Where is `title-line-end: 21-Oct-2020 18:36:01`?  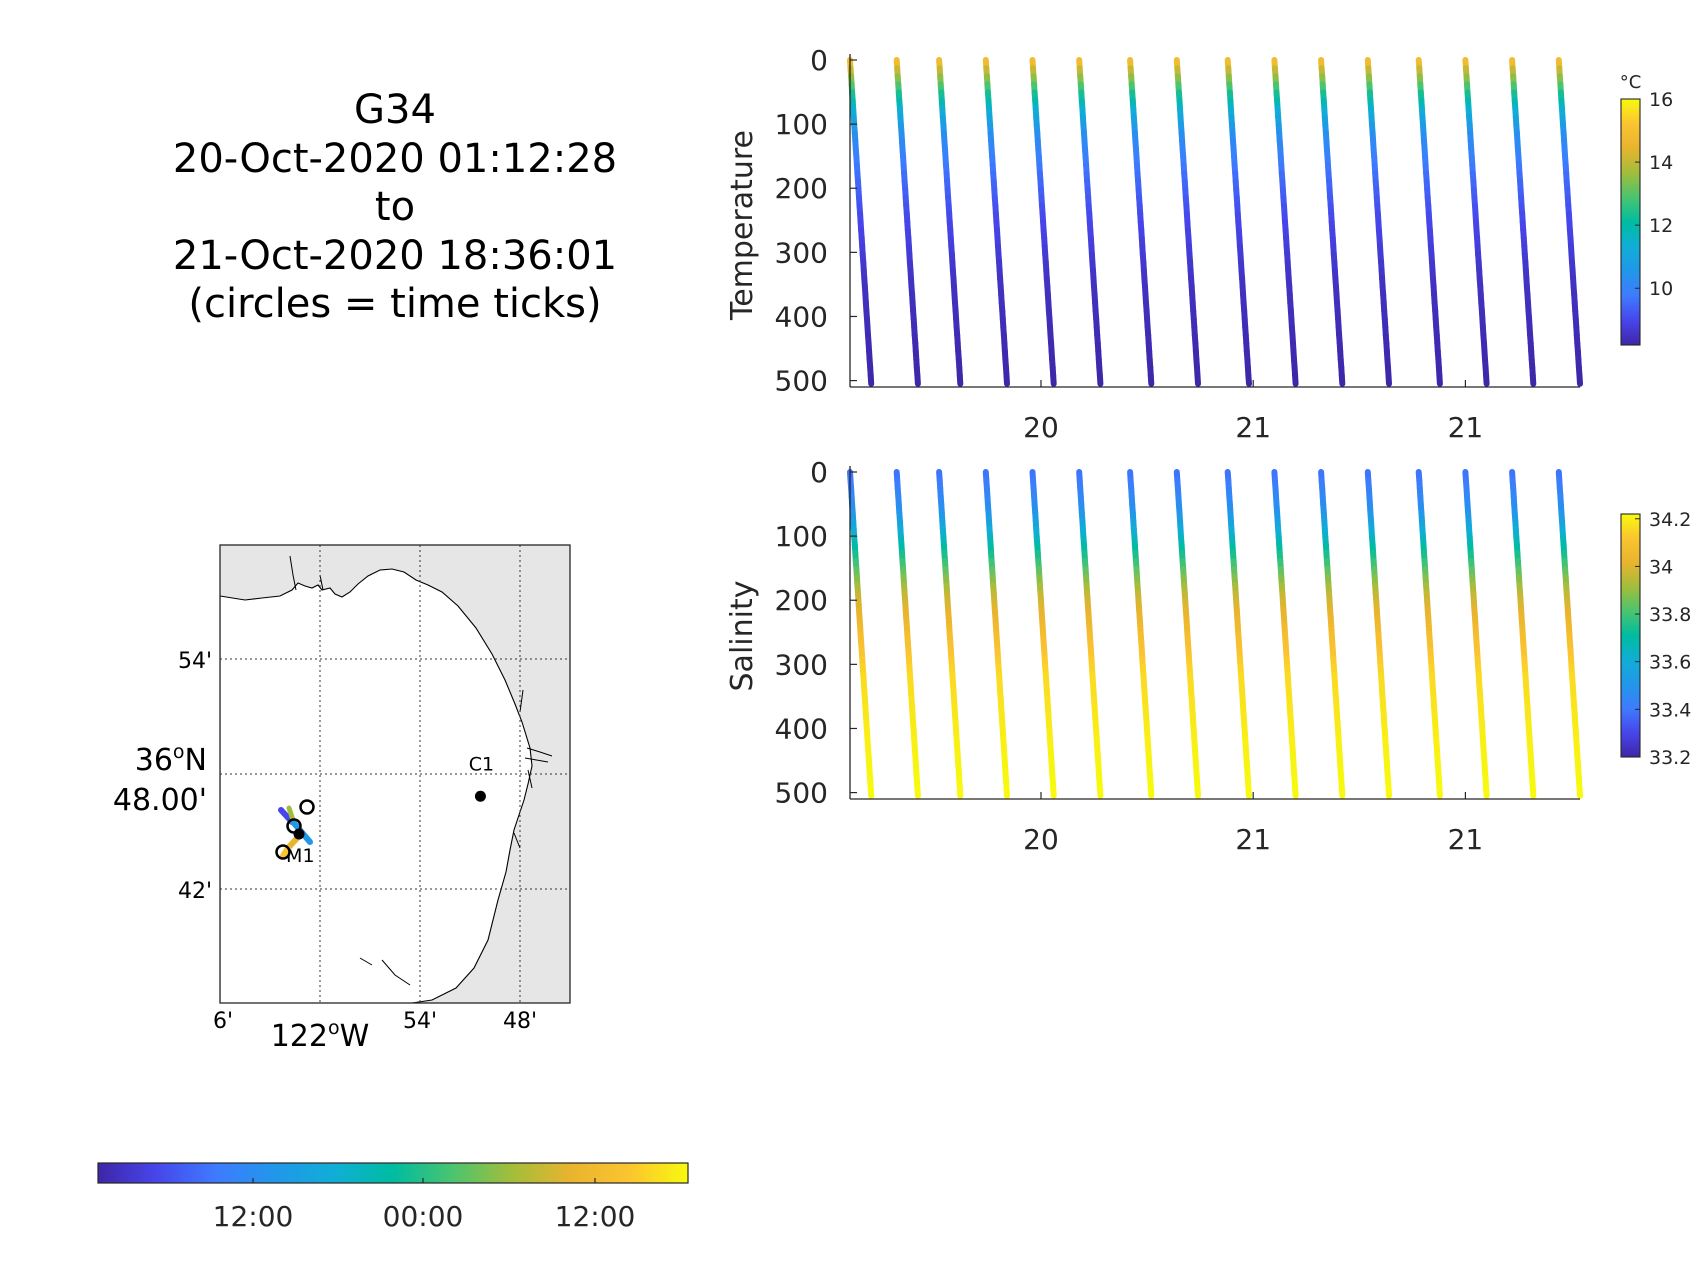
title-line-end: 21-Oct-2020 18:36:01 is located at coordinates (395, 256).